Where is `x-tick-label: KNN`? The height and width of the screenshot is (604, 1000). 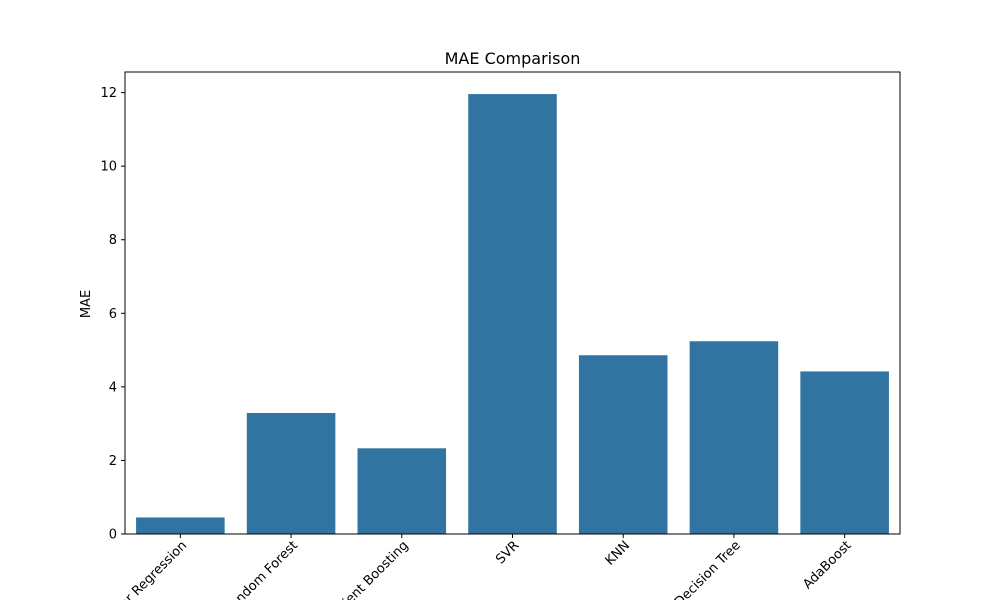 x-tick-label: KNN is located at coordinates (618, 553).